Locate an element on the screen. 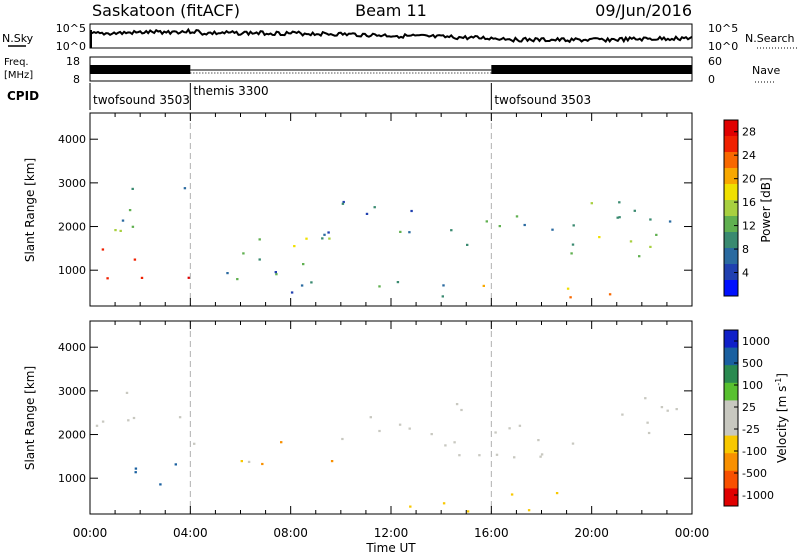  velocity-colorbar-frame is located at coordinates (731, 418).